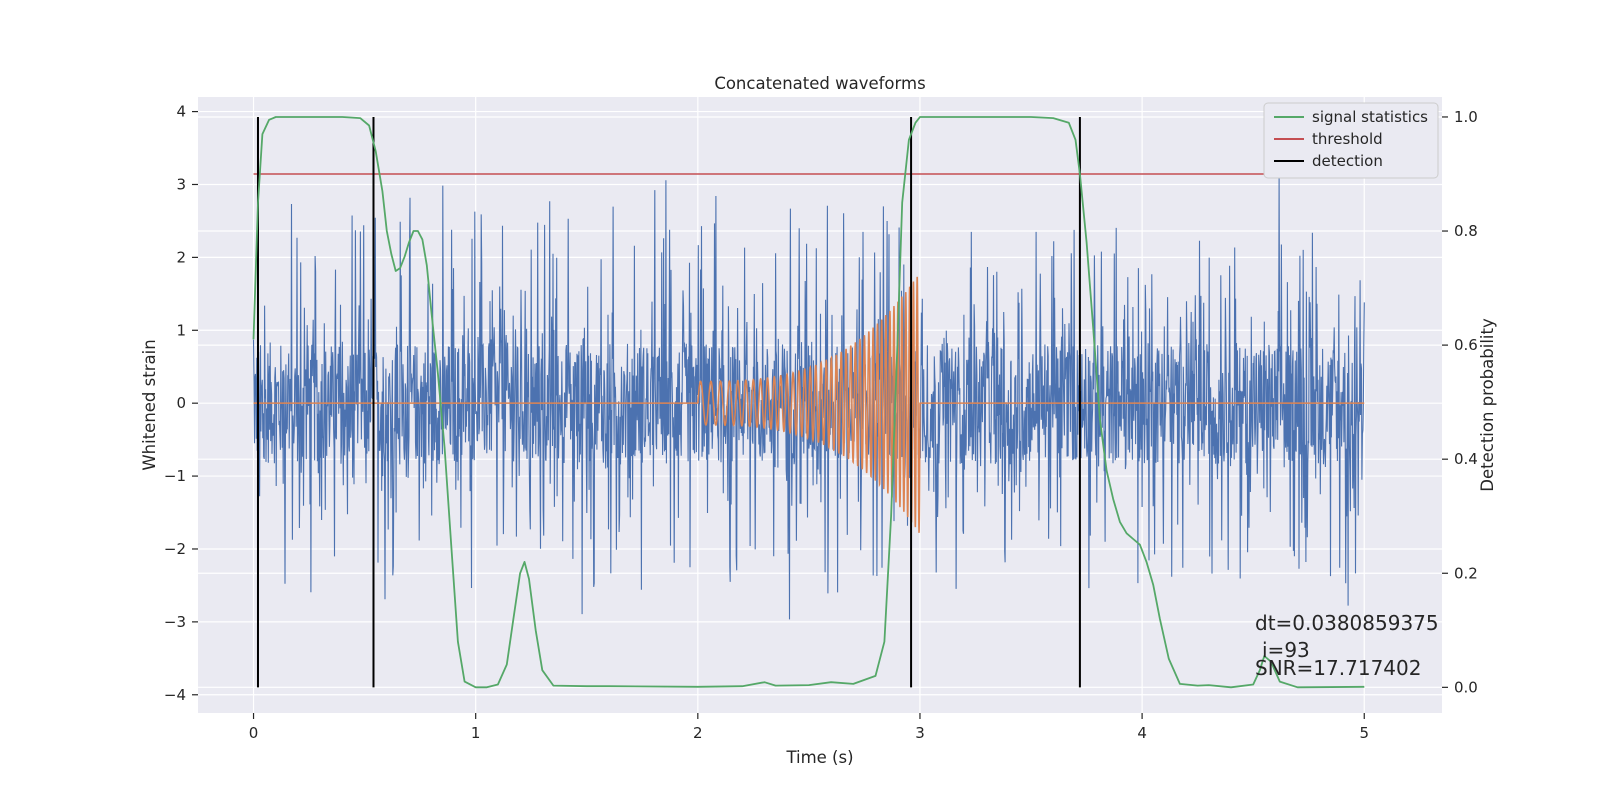  What do you see at coordinates (175, 476) in the screenshot?
I see `y-tick-label: −1` at bounding box center [175, 476].